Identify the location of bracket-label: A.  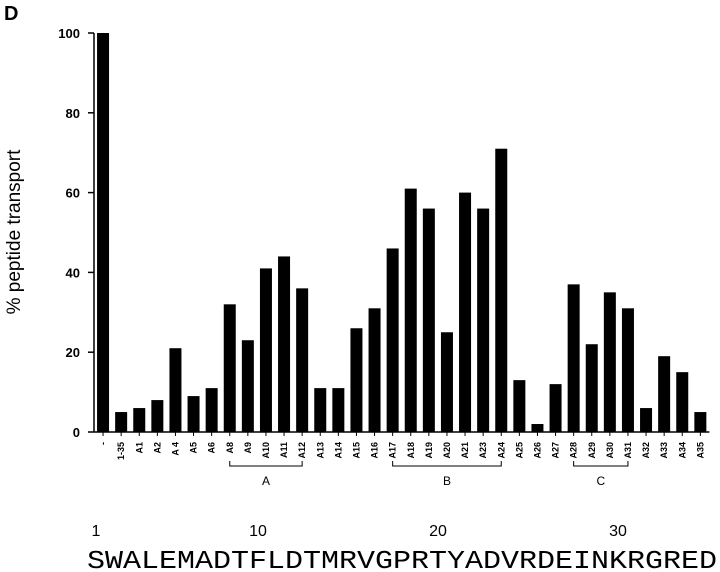
(266, 481).